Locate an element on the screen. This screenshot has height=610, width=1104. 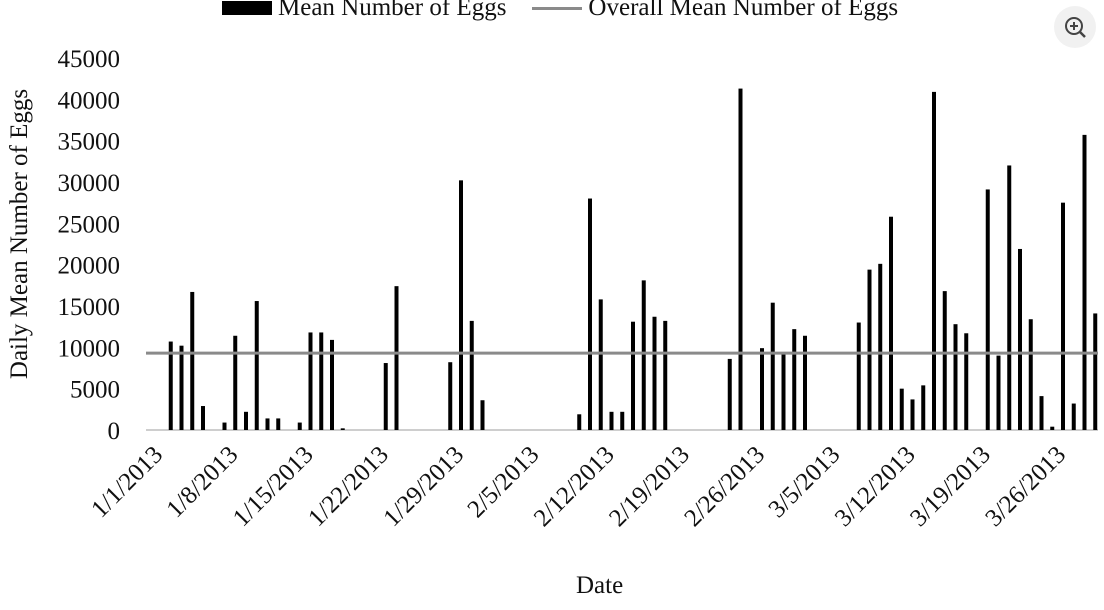
x-tick-label: 3/19/2013 is located at coordinates (950, 486).